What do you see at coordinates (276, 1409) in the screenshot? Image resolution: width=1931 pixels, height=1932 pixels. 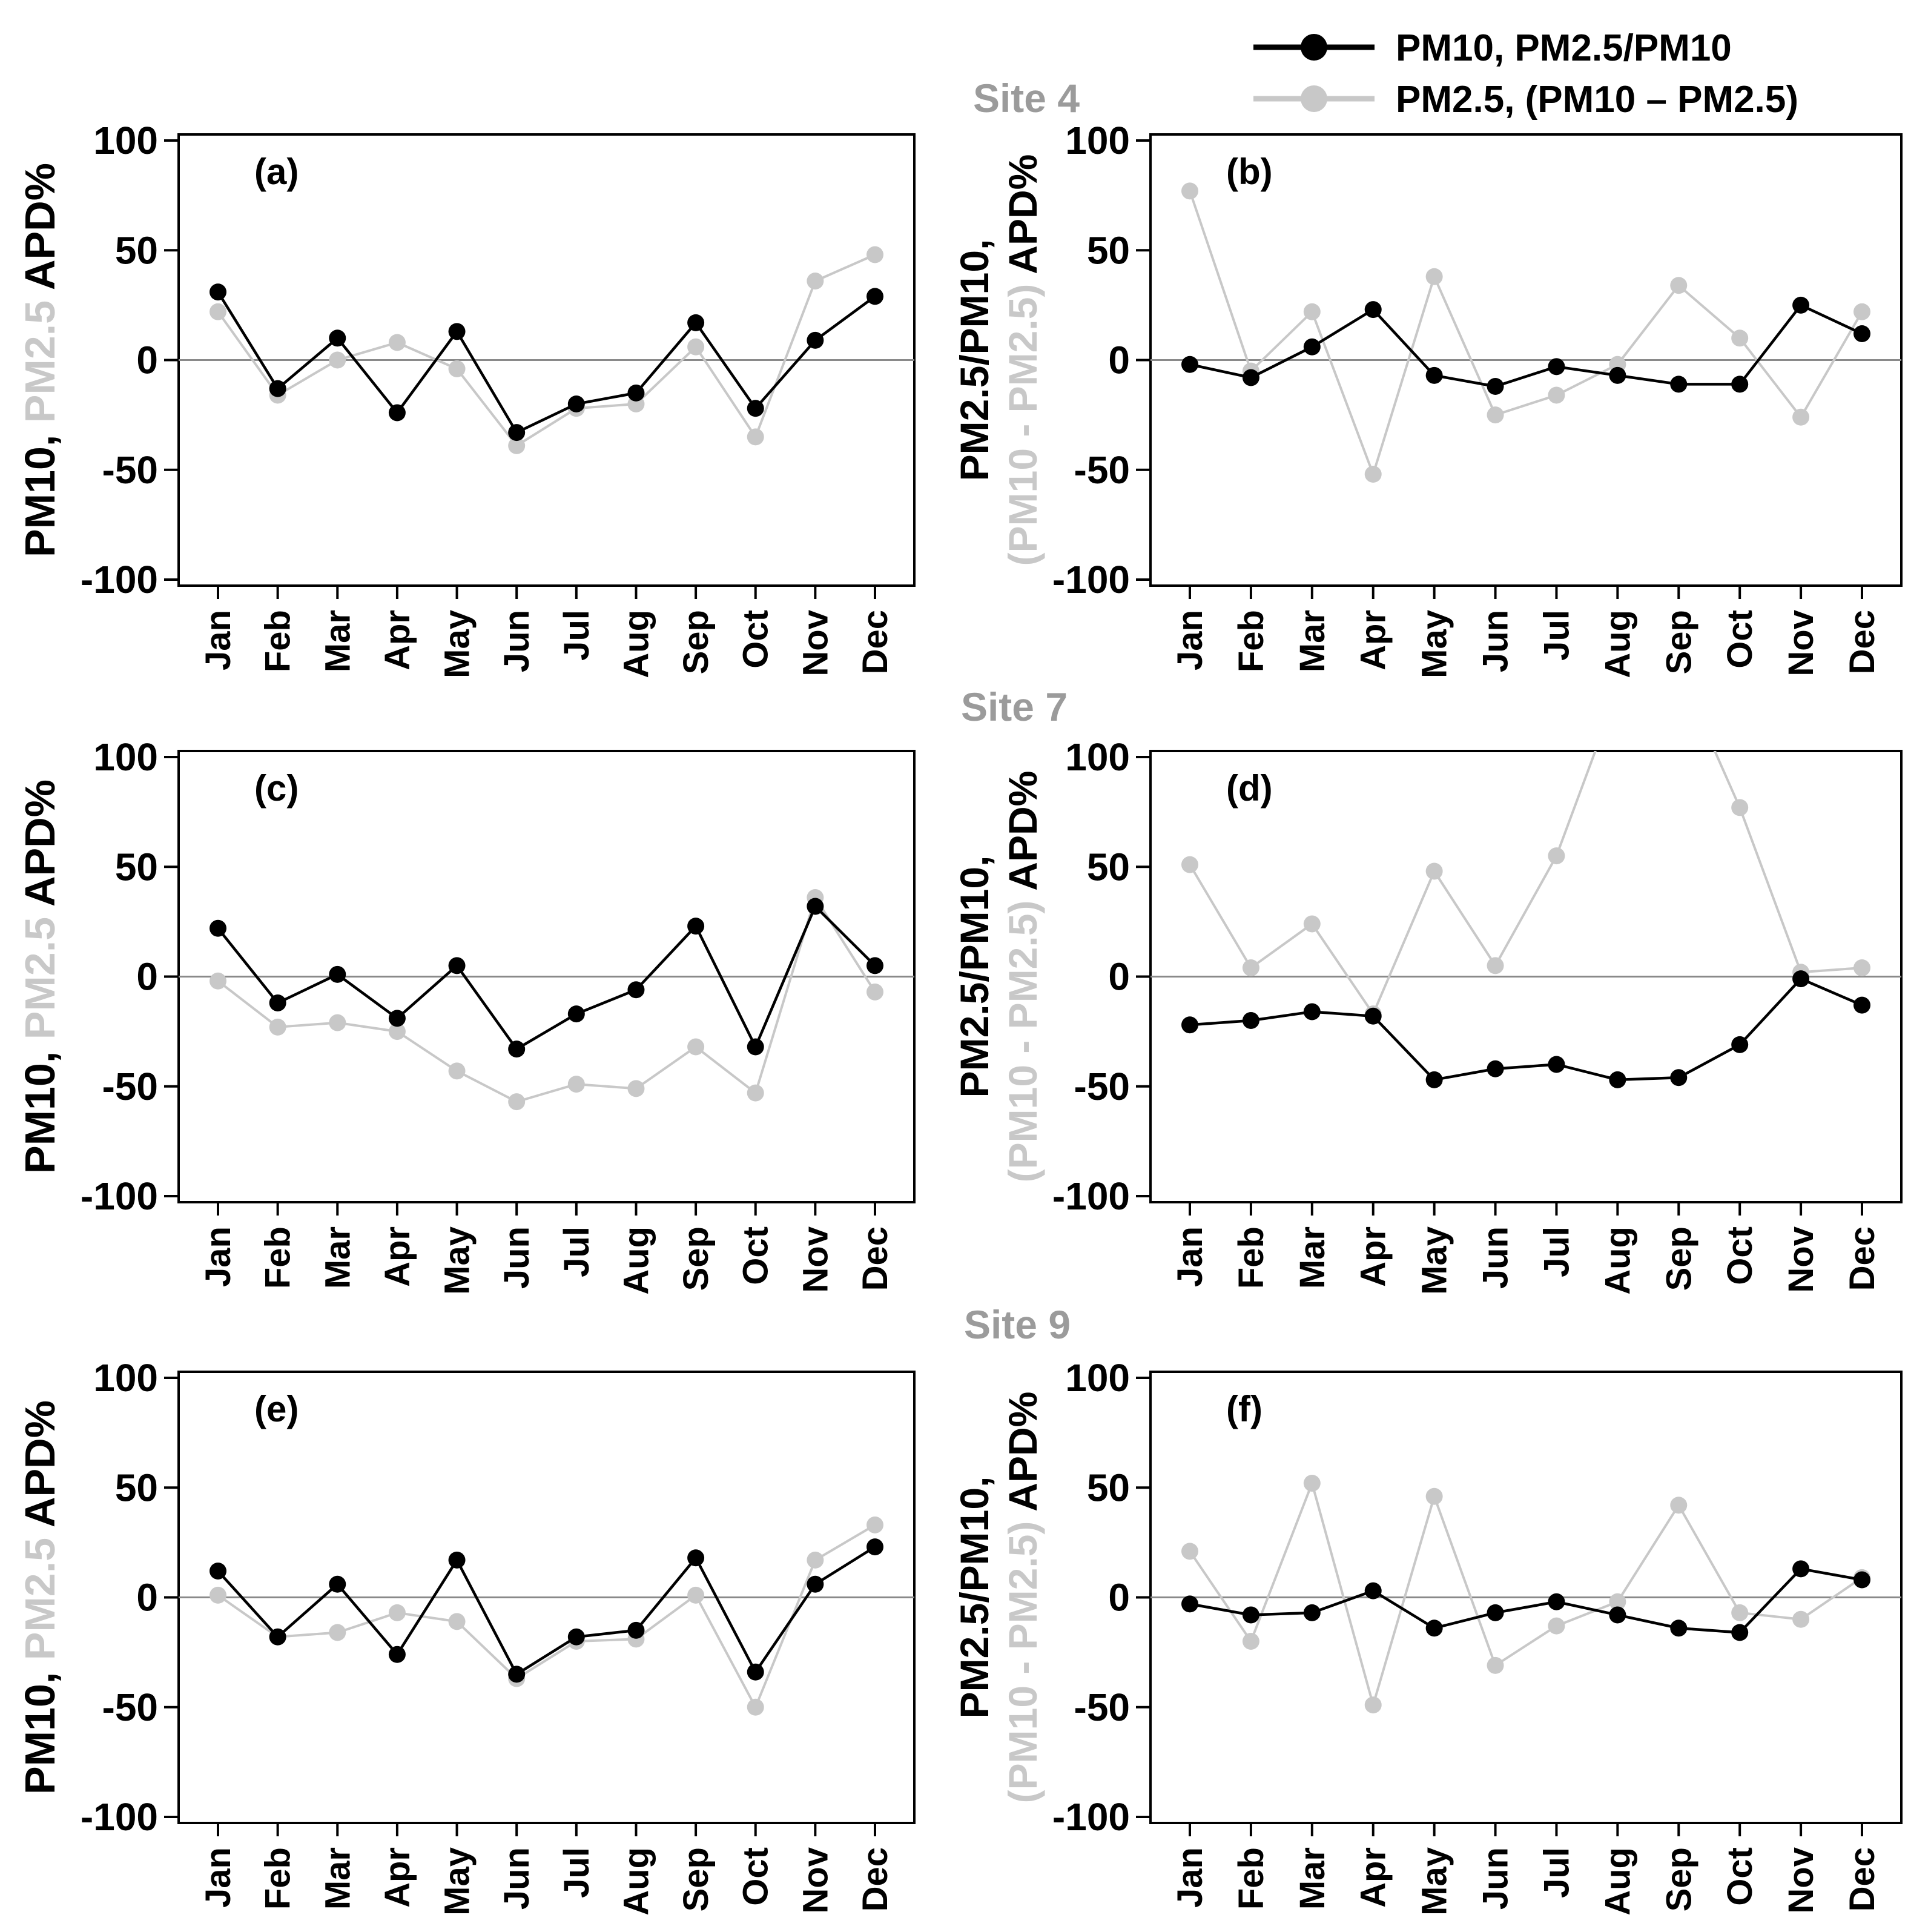 I see `panel-label: (e)` at bounding box center [276, 1409].